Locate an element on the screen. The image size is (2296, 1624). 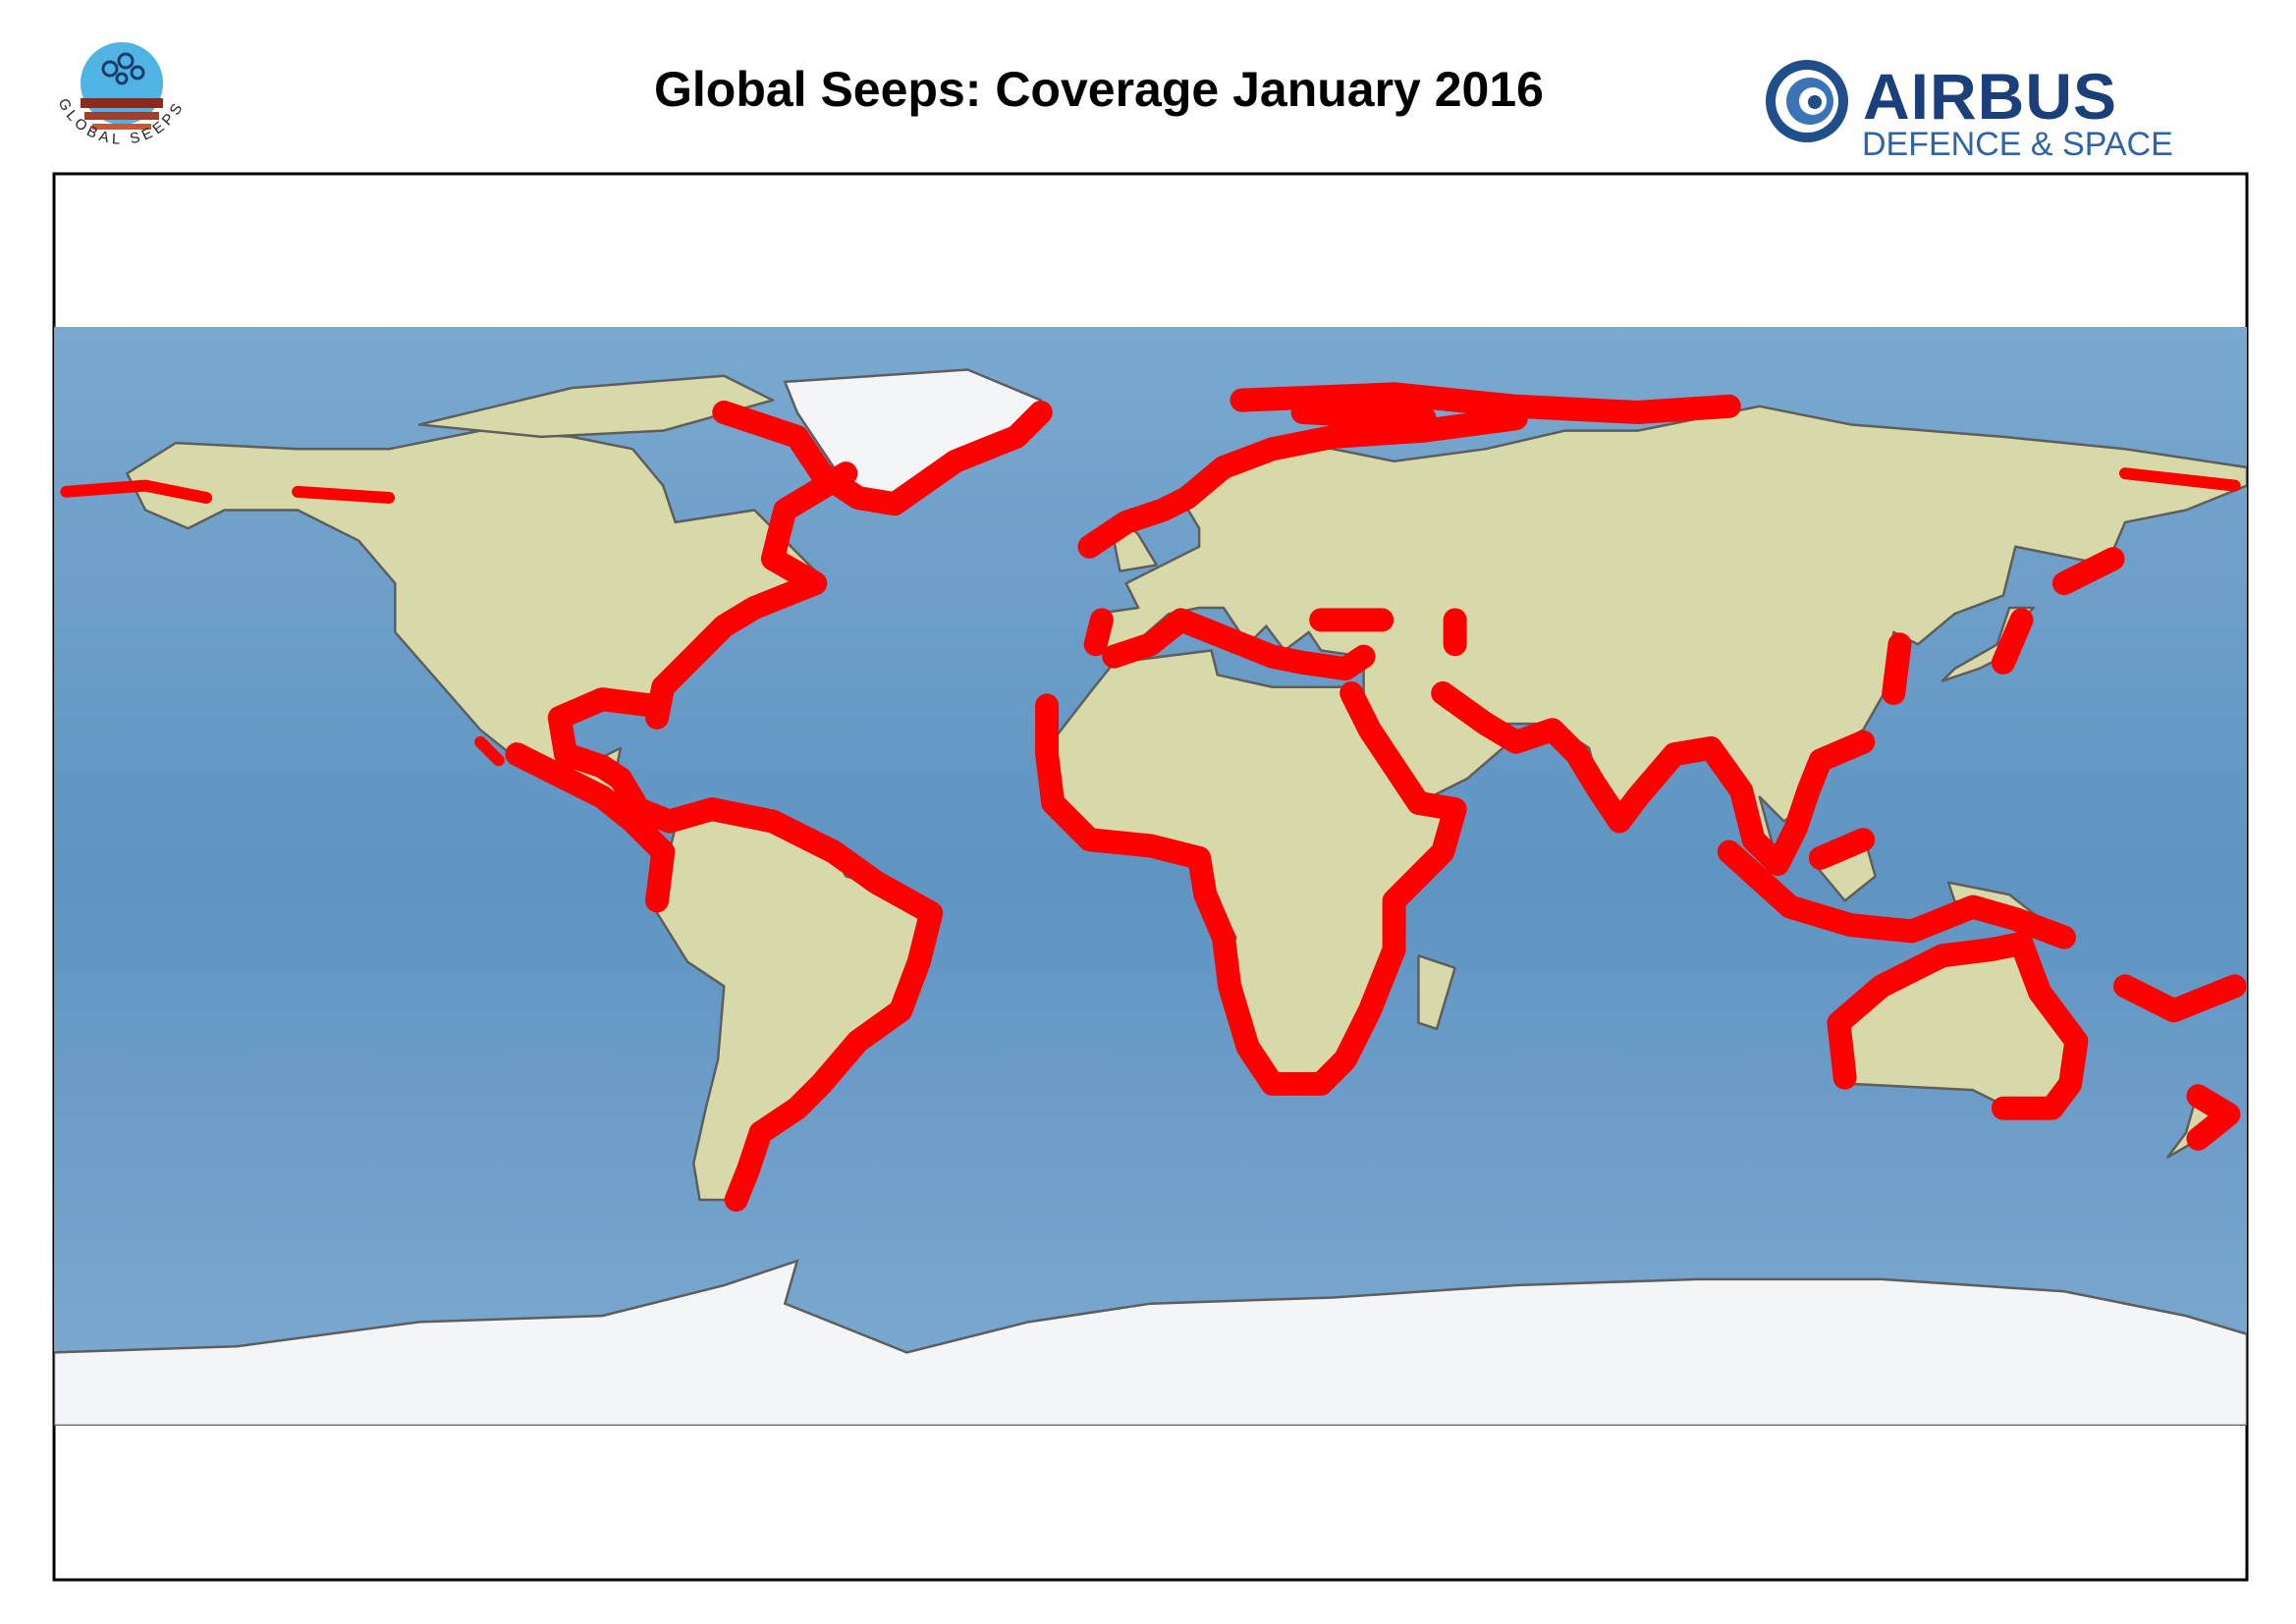
arctic-islands is located at coordinates (596, 406).